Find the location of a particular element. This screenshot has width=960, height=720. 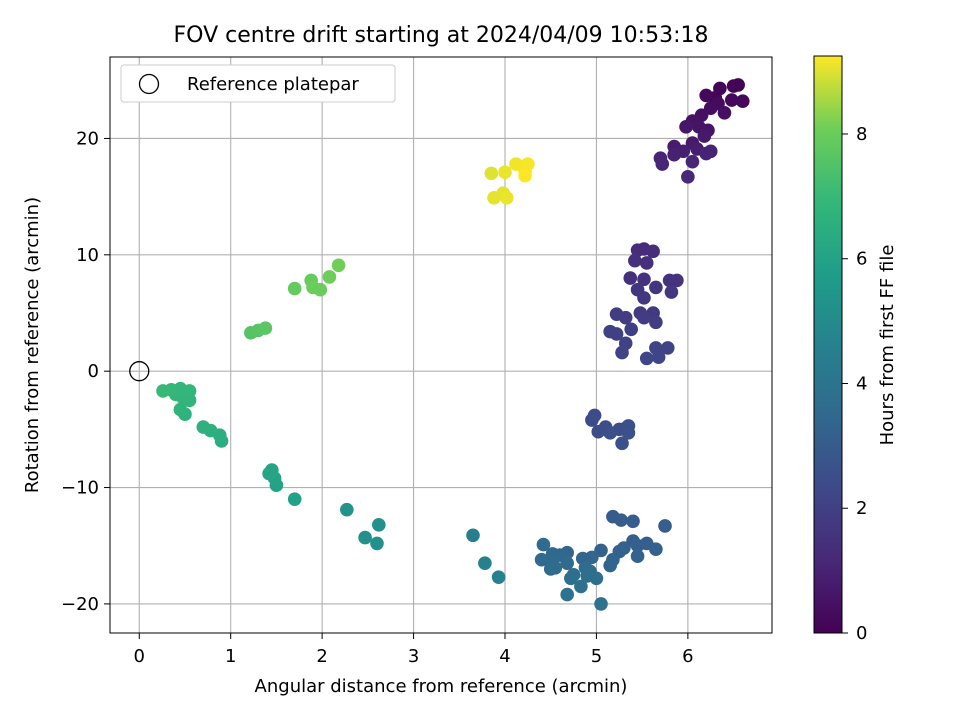

colorbar-tick-label: 8 is located at coordinates (861, 134).